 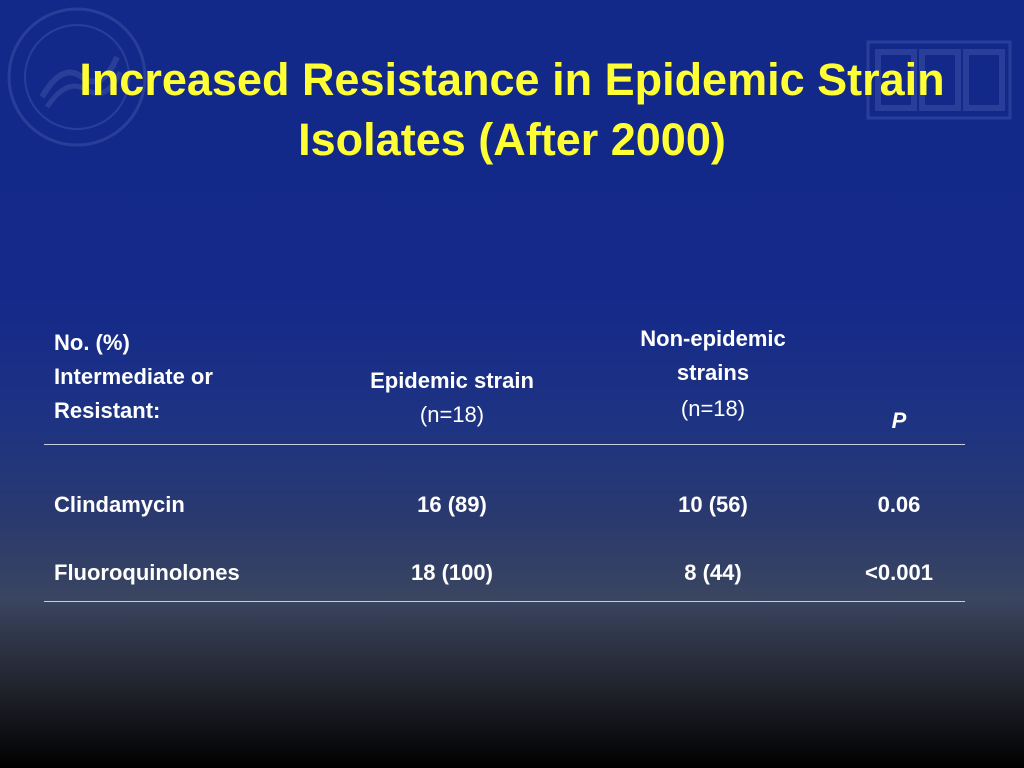 I want to click on table-bottom-divider, so click(x=504, y=601).